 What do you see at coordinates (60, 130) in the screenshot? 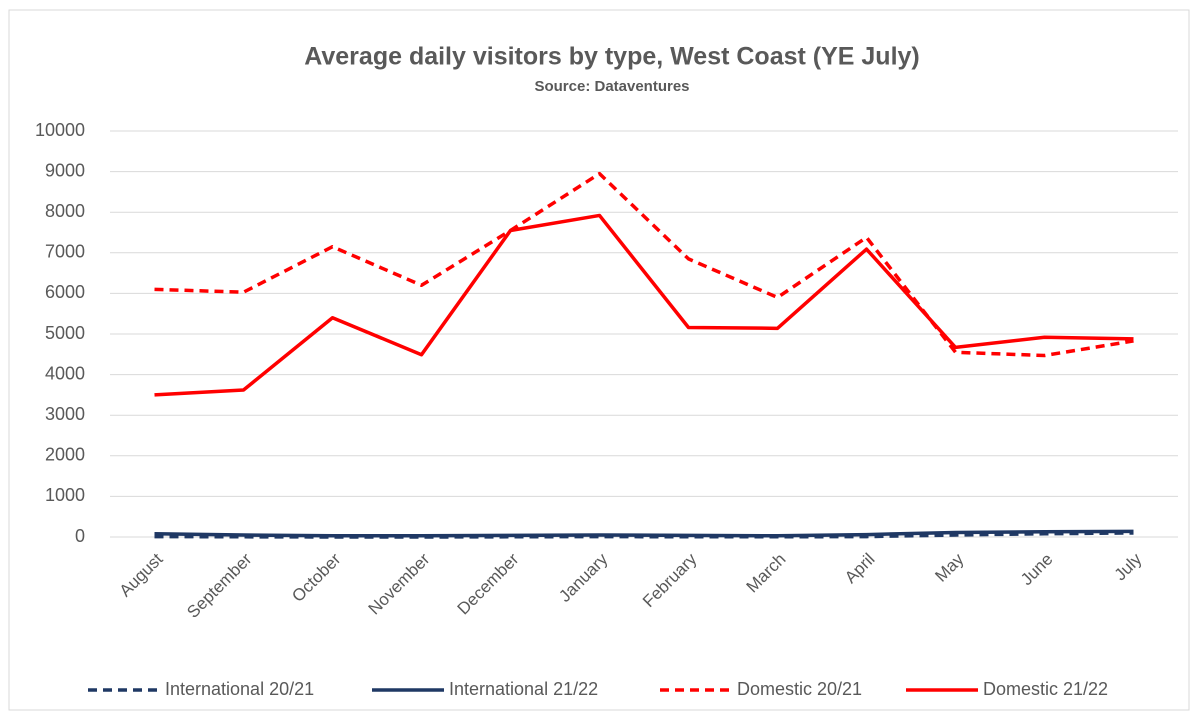
I see `y-tick-label: 10000` at bounding box center [60, 130].